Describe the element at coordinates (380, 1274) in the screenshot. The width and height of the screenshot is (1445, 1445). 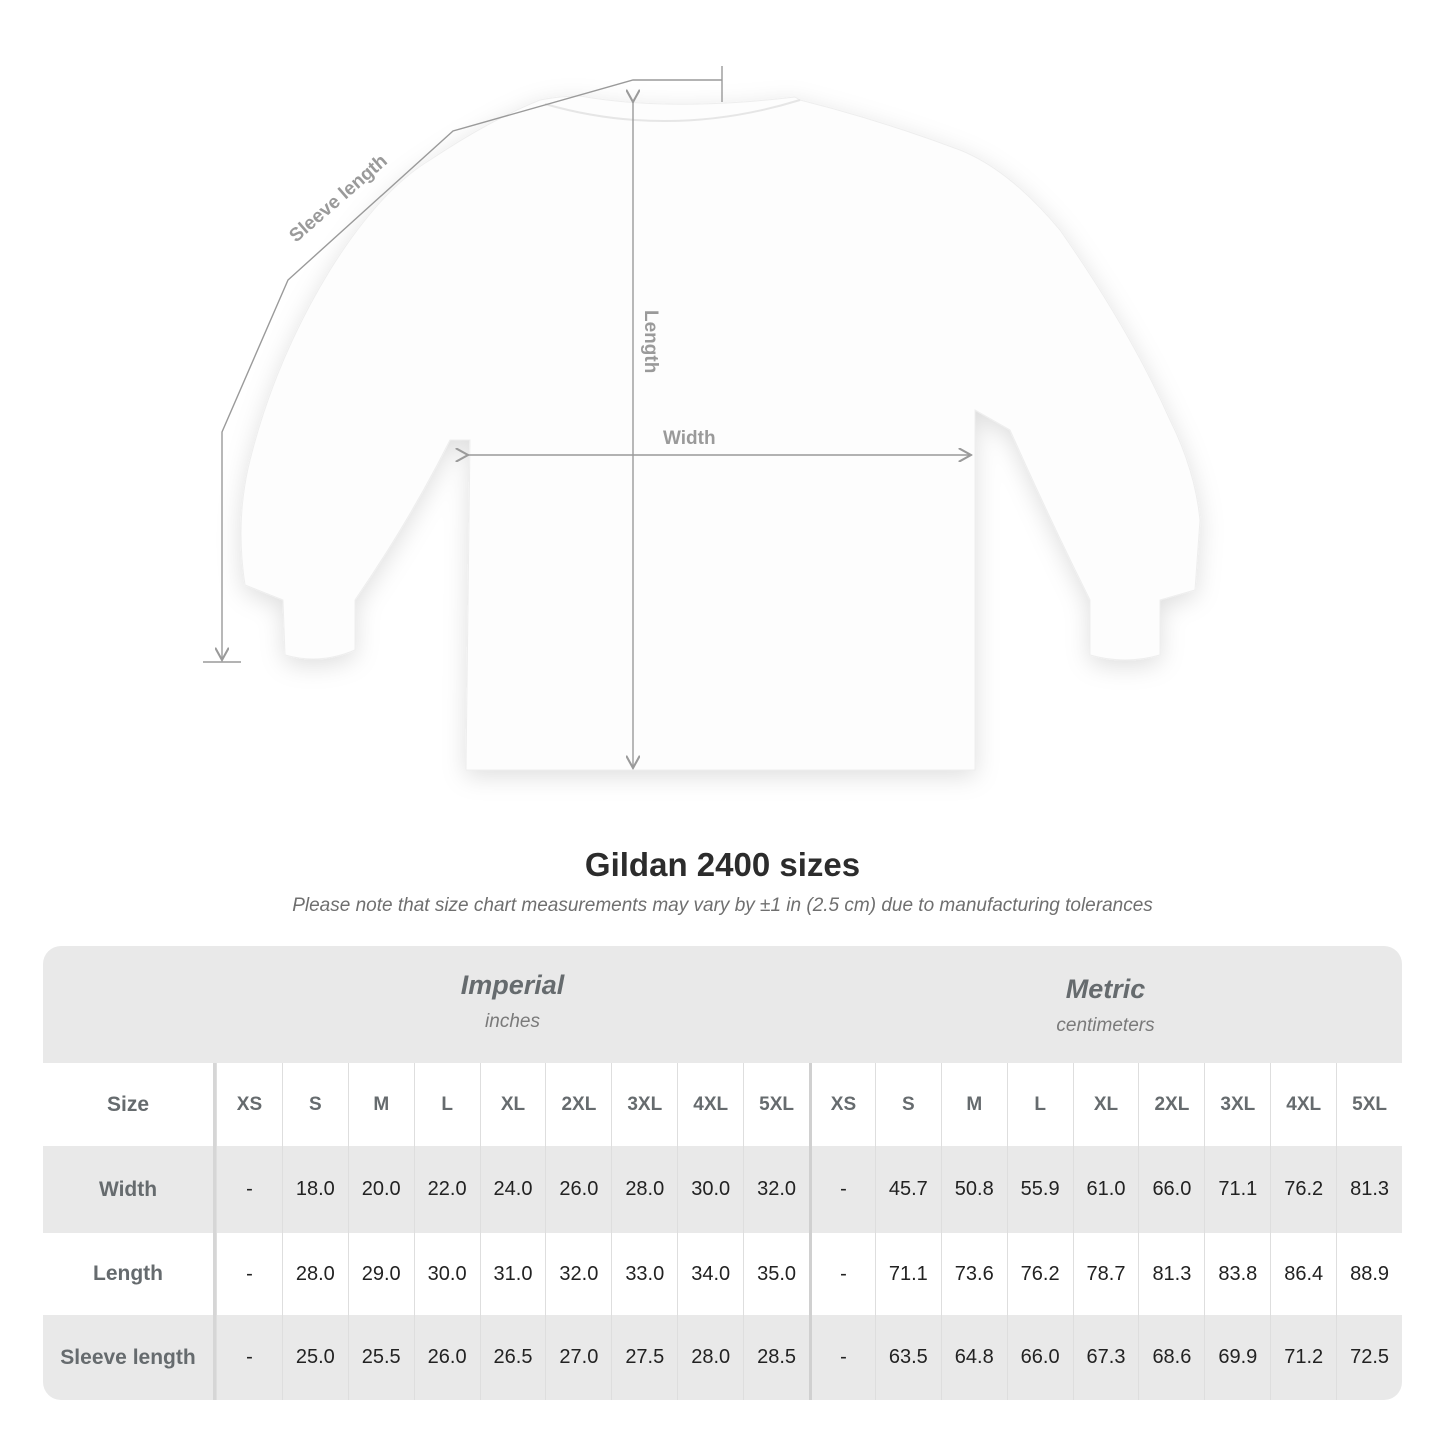
I see `value-cell-imperial: 29.0` at that location.